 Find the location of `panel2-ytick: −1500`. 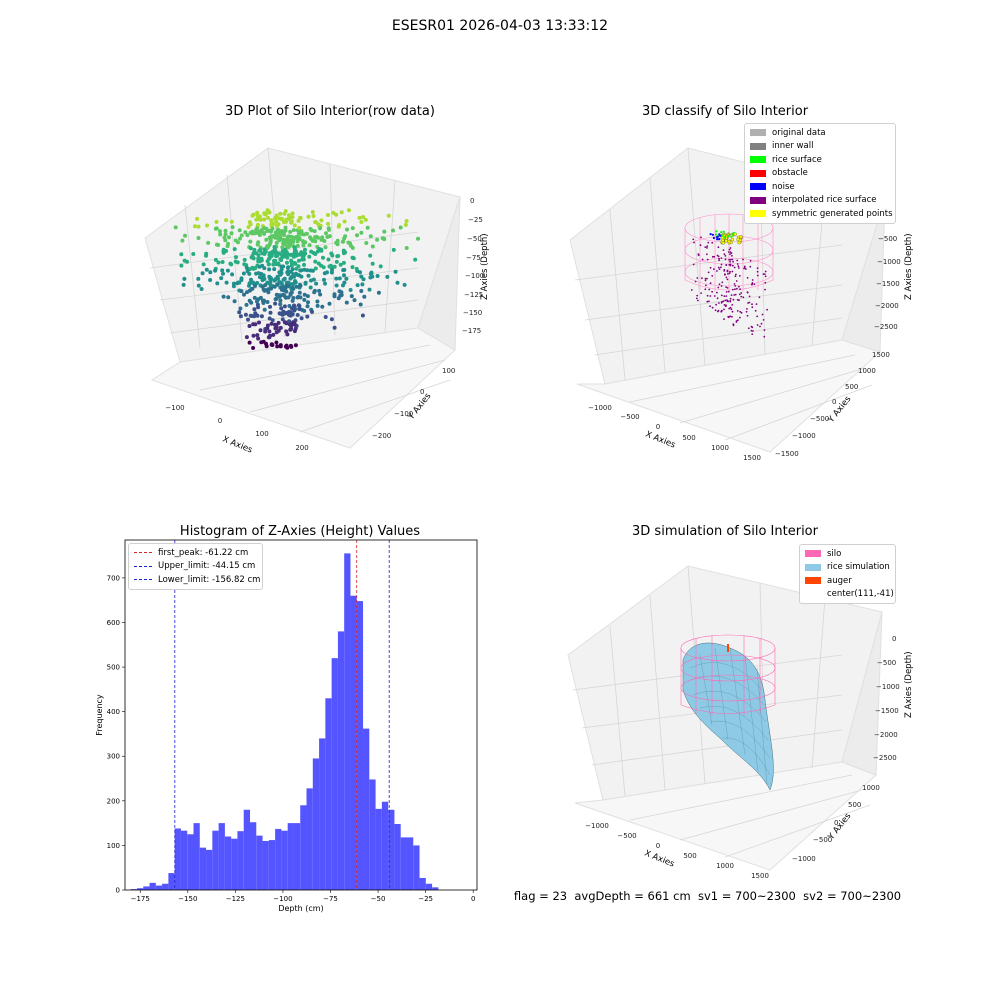

panel2-ytick: −1500 is located at coordinates (787, 454).